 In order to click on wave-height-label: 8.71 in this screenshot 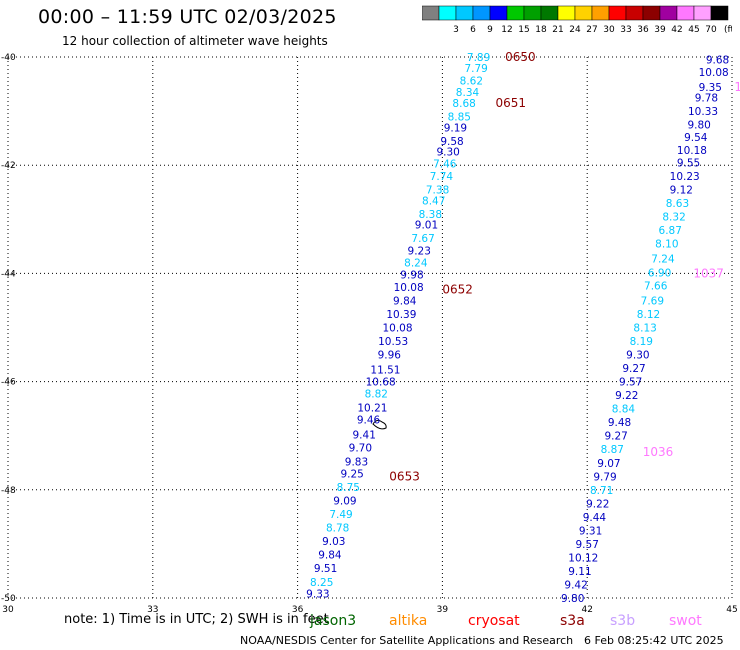, I will do `click(601, 491)`.